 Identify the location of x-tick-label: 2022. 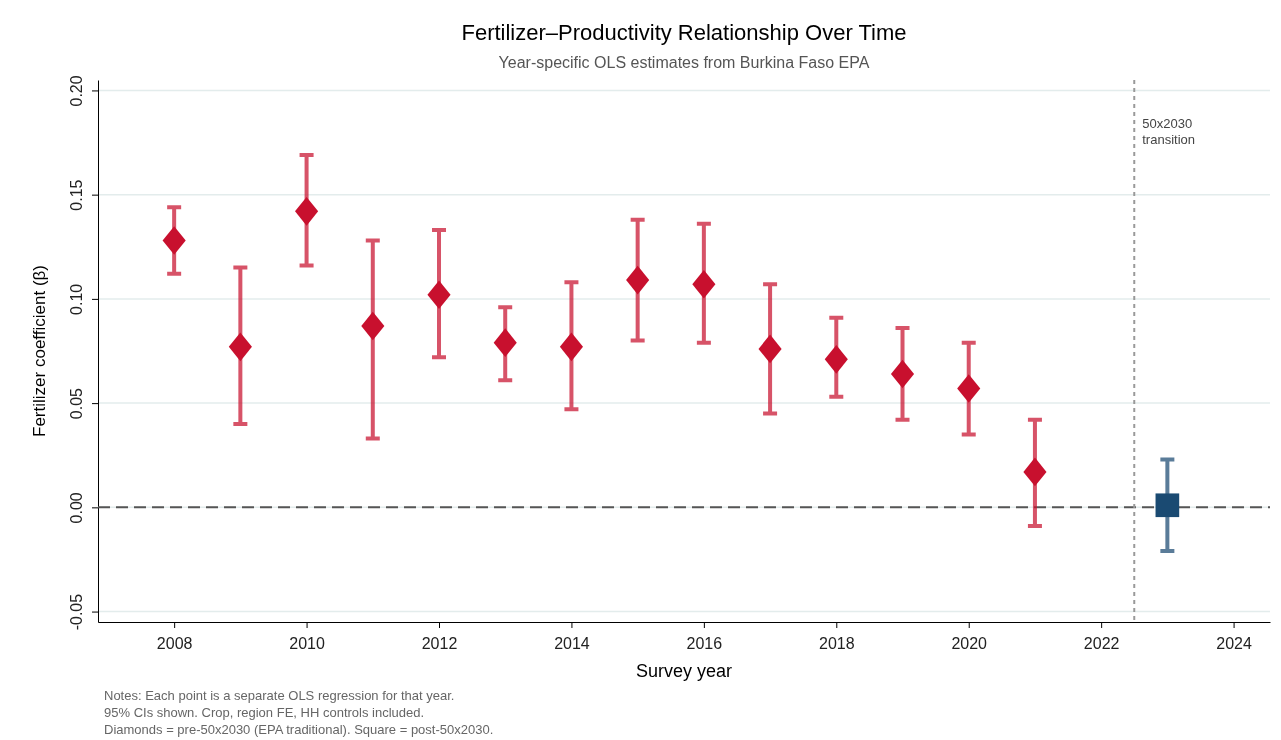
(1101, 643).